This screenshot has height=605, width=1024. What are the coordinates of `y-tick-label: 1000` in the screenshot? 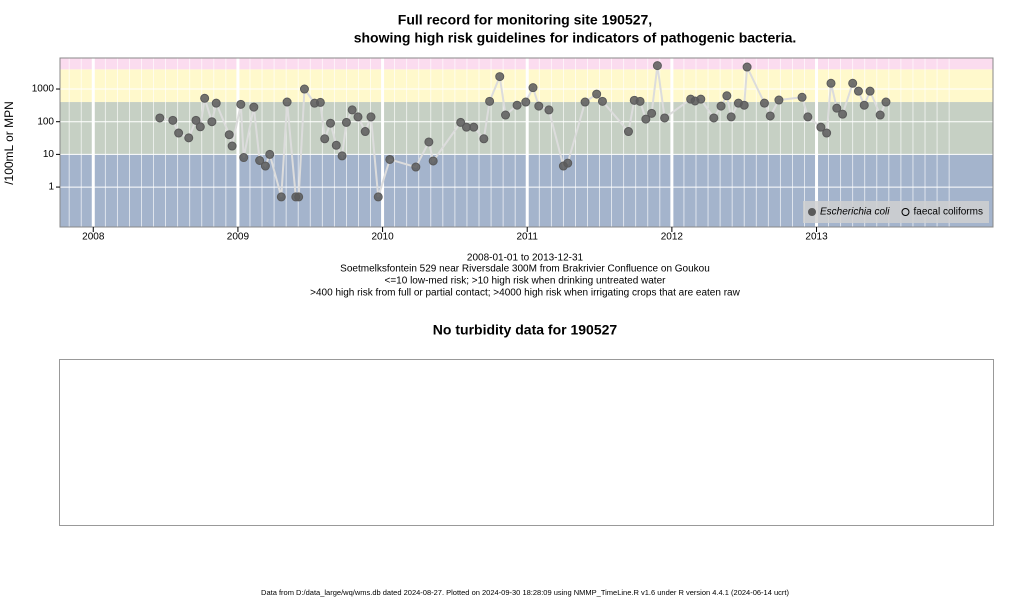 It's located at (43, 89).